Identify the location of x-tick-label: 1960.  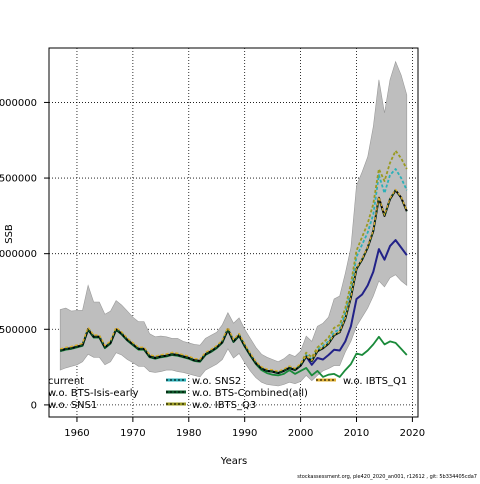
(76, 433).